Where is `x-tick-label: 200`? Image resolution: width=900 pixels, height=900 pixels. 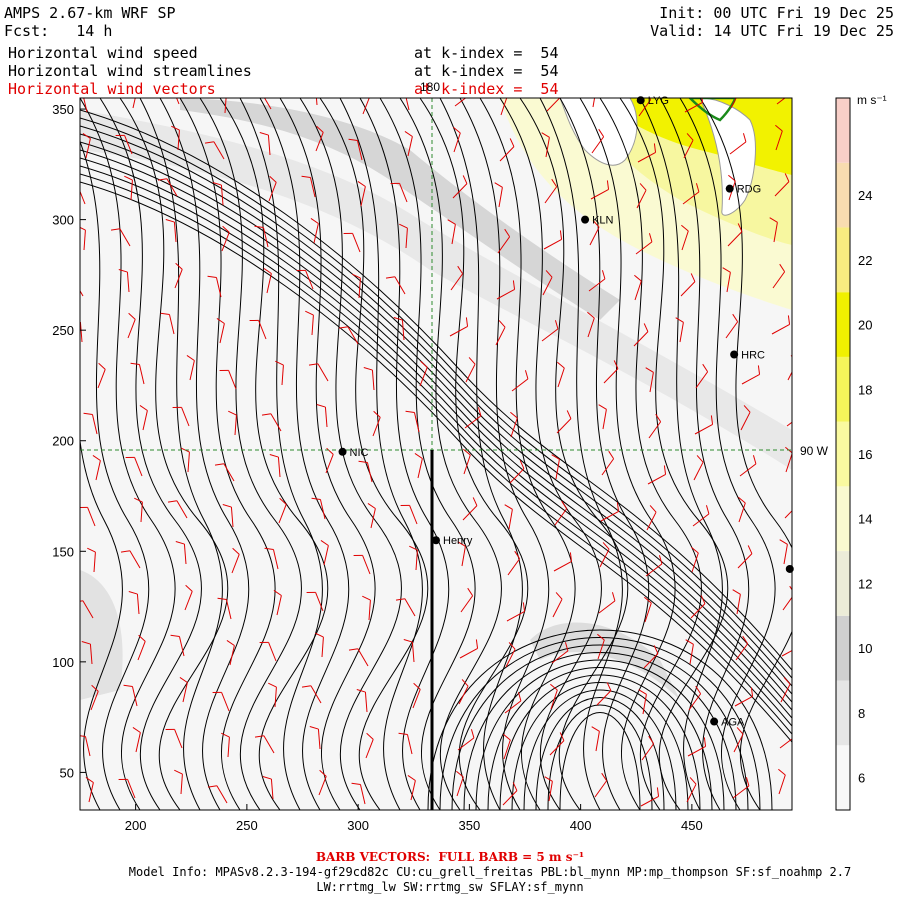 x-tick-label: 200 is located at coordinates (136, 825).